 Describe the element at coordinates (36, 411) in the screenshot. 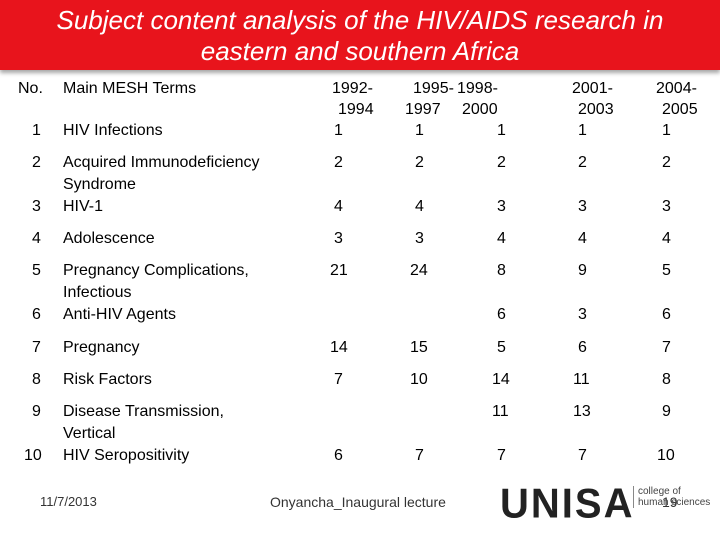

I see `row-9-no: 9` at that location.